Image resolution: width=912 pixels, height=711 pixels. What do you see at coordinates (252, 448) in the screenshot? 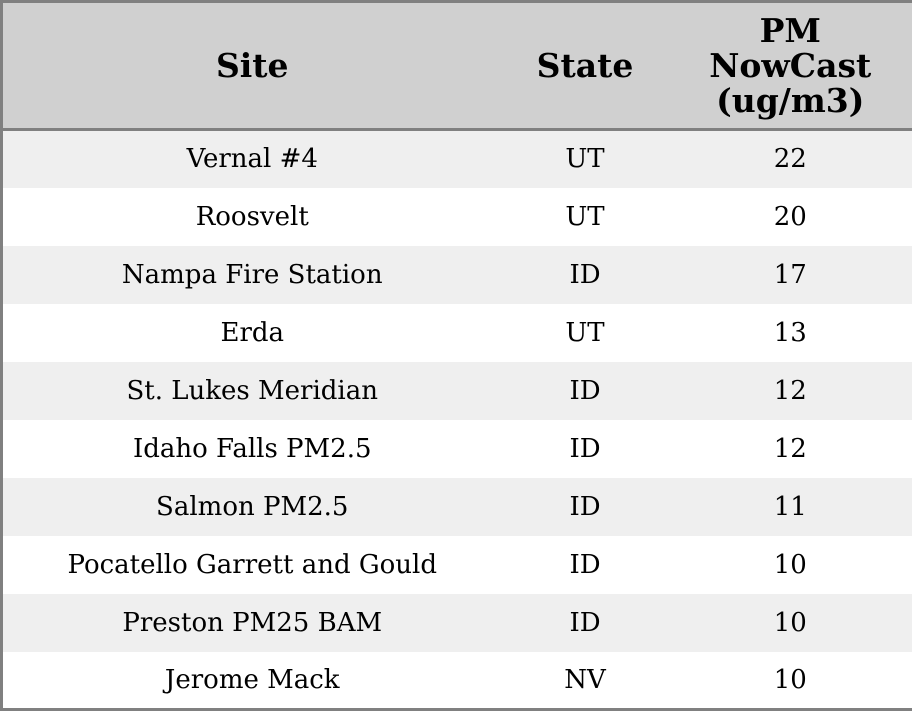
I see `table-cell: Idaho Falls PM2.5` at bounding box center [252, 448].